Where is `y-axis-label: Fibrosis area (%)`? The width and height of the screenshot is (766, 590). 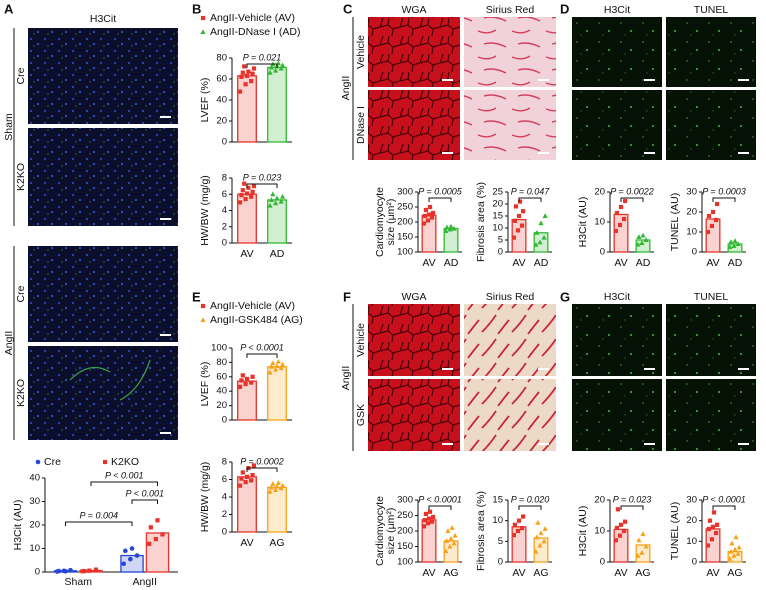 y-axis-label: Fibrosis area (%) is located at coordinates (481, 222).